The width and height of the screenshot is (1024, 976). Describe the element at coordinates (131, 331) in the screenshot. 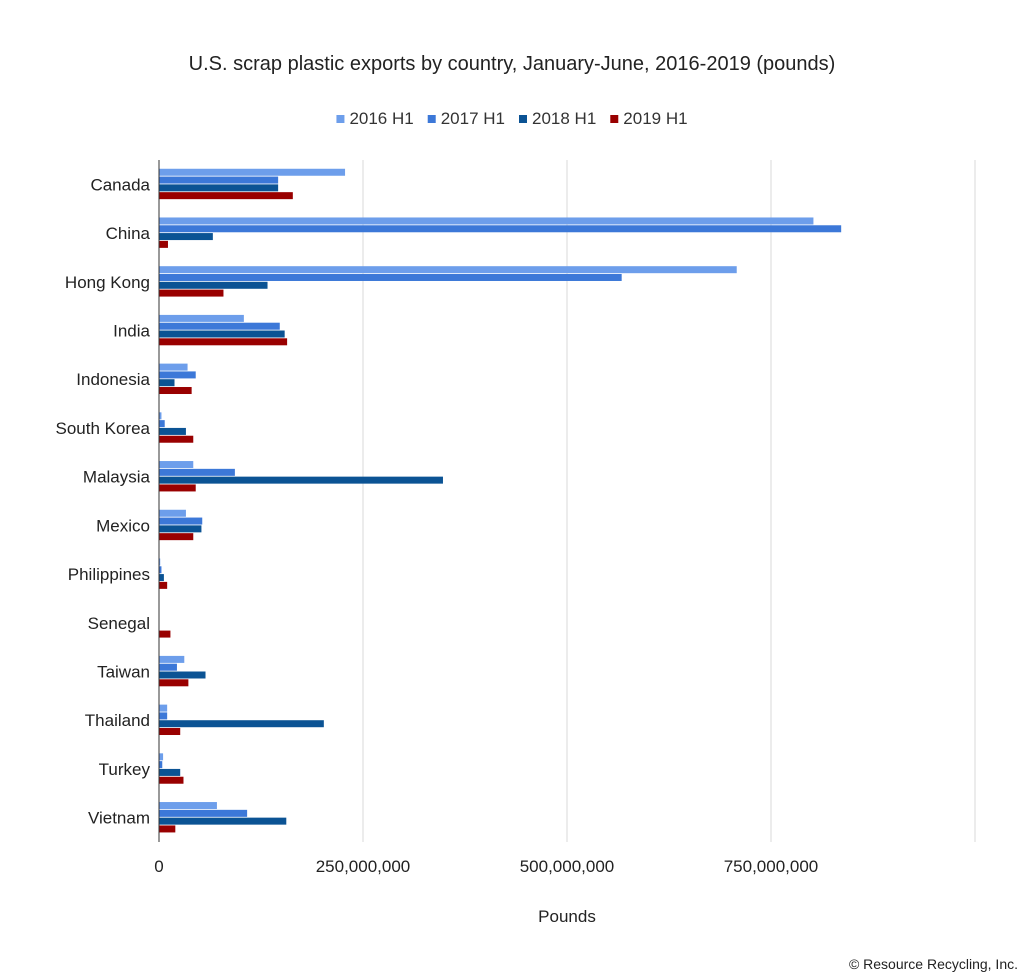

I see `category-label: India` at that location.